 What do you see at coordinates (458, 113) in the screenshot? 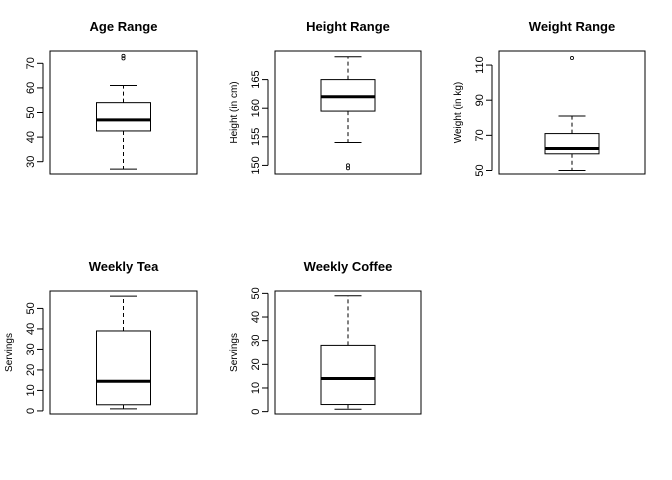
I see `y-axis-label: Weight (in kg)` at bounding box center [458, 113].